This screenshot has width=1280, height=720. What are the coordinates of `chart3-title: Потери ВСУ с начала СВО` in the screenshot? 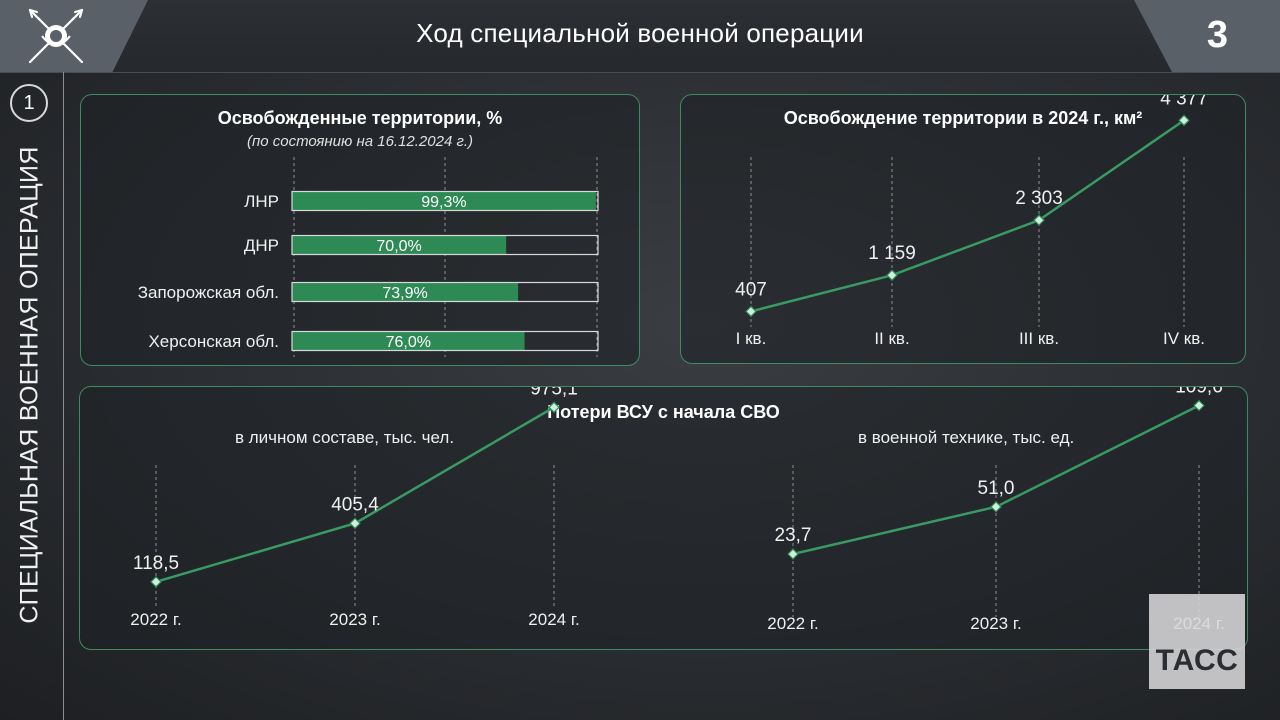 It's located at (663, 412).